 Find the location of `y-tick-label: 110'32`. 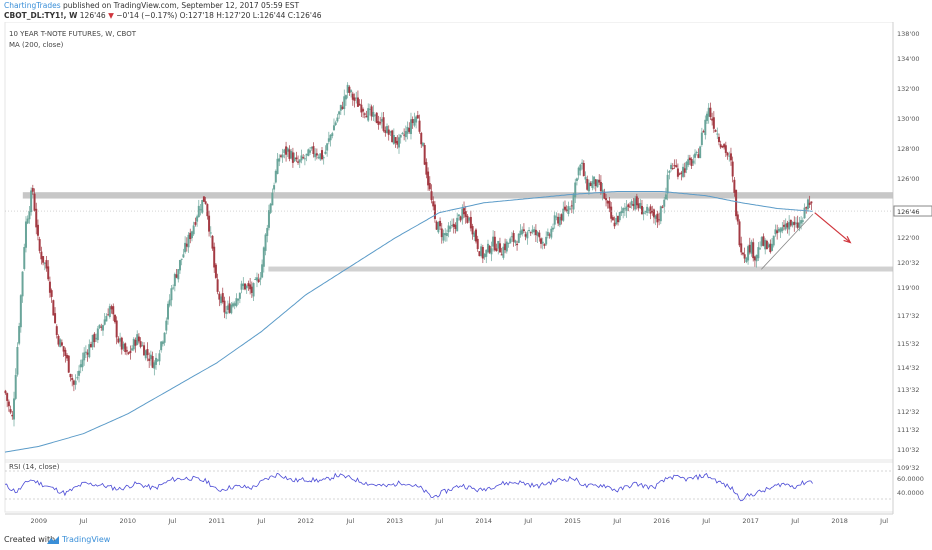

y-tick-label: 110'32 is located at coordinates (908, 450).